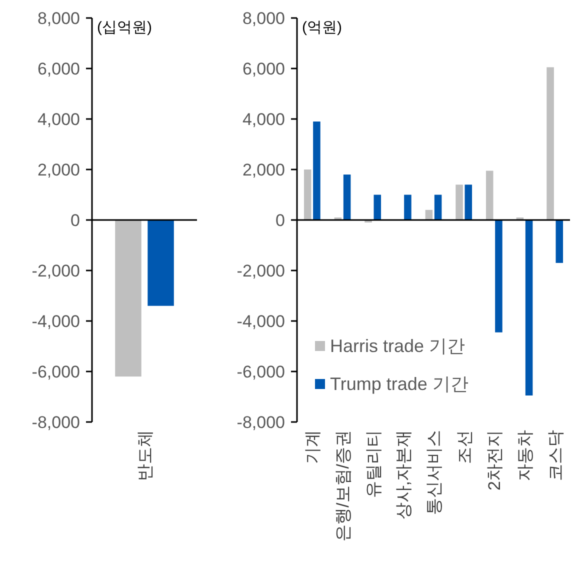 This screenshot has height=576, width=578. What do you see at coordinates (525, 455) in the screenshot?
I see `x-tick-label: 자동차` at bounding box center [525, 455].